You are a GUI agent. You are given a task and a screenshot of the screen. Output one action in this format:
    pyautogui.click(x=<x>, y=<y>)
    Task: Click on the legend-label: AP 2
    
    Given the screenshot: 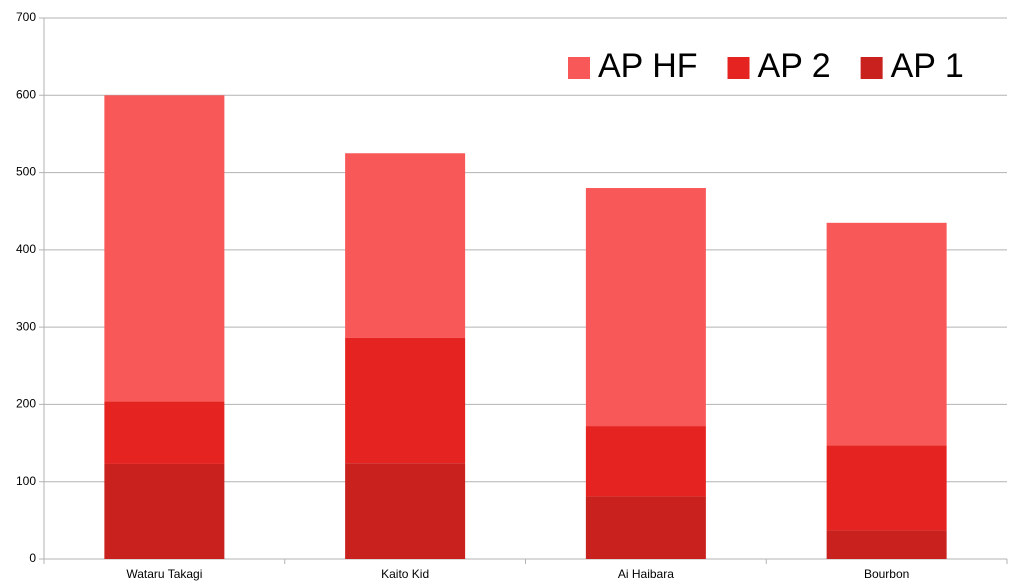 What is the action you would take?
    pyautogui.click(x=794, y=66)
    